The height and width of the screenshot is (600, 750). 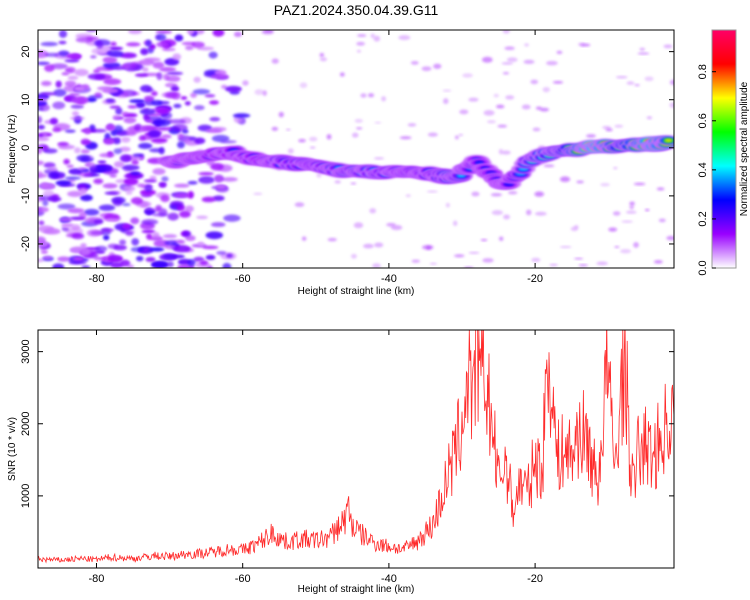 I want to click on figure-title: PAZ1.2024.350.04.39.G11, so click(x=356, y=10).